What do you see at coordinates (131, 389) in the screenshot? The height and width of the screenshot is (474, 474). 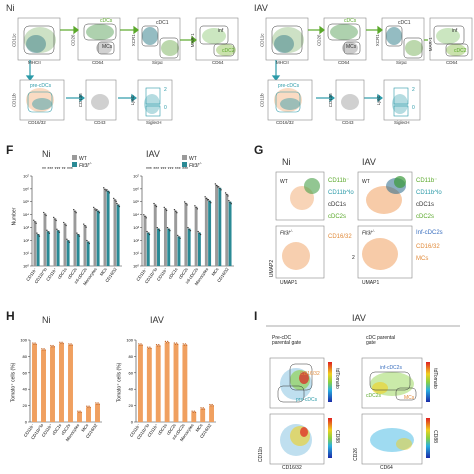 I see `chart-h-iav-ytick-label: 40` at bounding box center [131, 389].